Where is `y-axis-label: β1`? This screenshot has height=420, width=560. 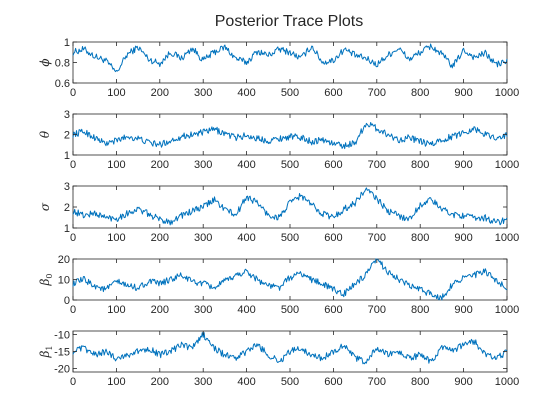 y-axis-label: β1 is located at coordinates (46, 351).